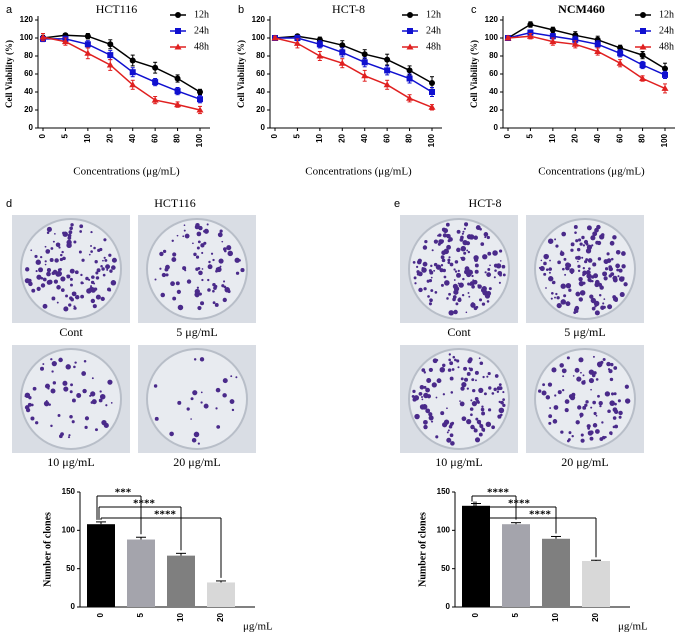  Describe the element at coordinates (666, 30) in the screenshot. I see `legend-label: 24h` at that location.